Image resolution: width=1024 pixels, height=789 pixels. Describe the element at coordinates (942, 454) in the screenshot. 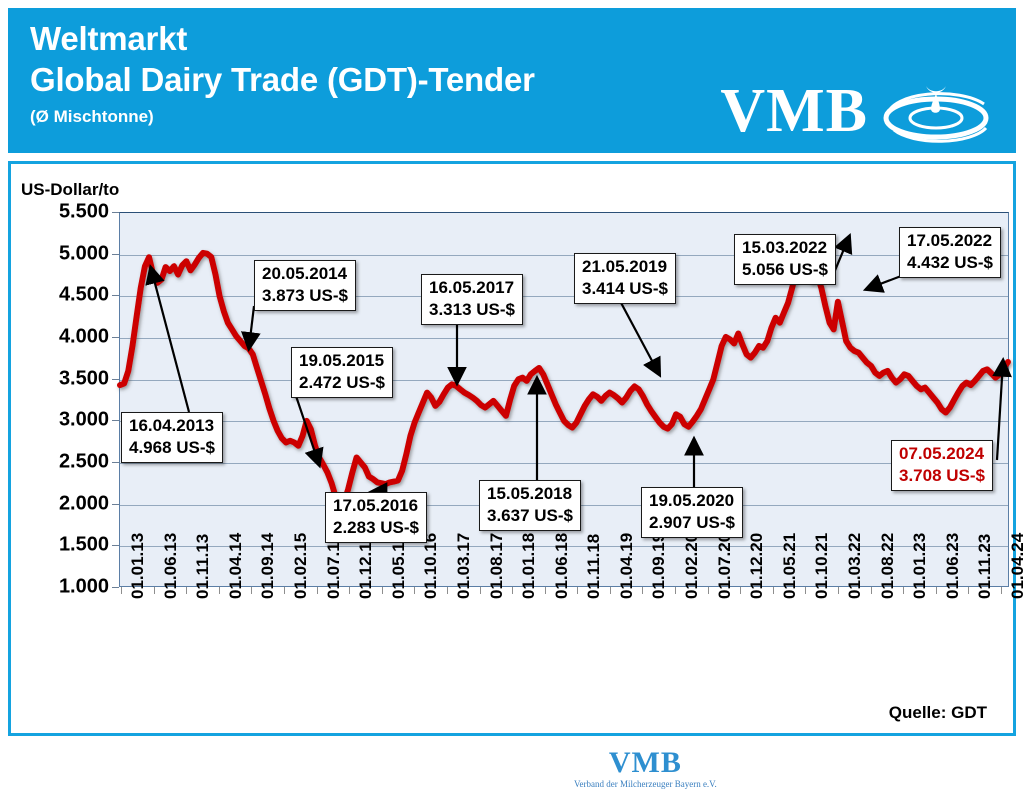

I see `annotation-date: 07.05.2024` at that location.